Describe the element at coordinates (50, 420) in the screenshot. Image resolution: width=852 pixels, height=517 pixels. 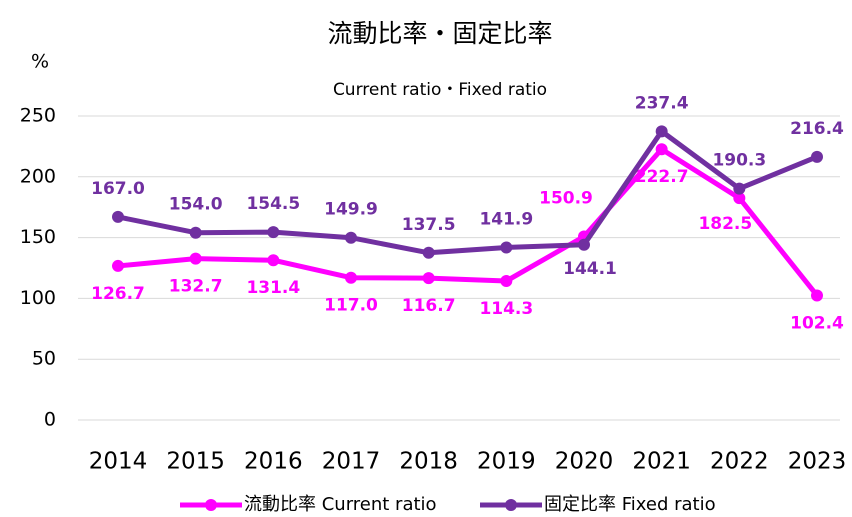
I see `y-tick-label: 0` at that location.